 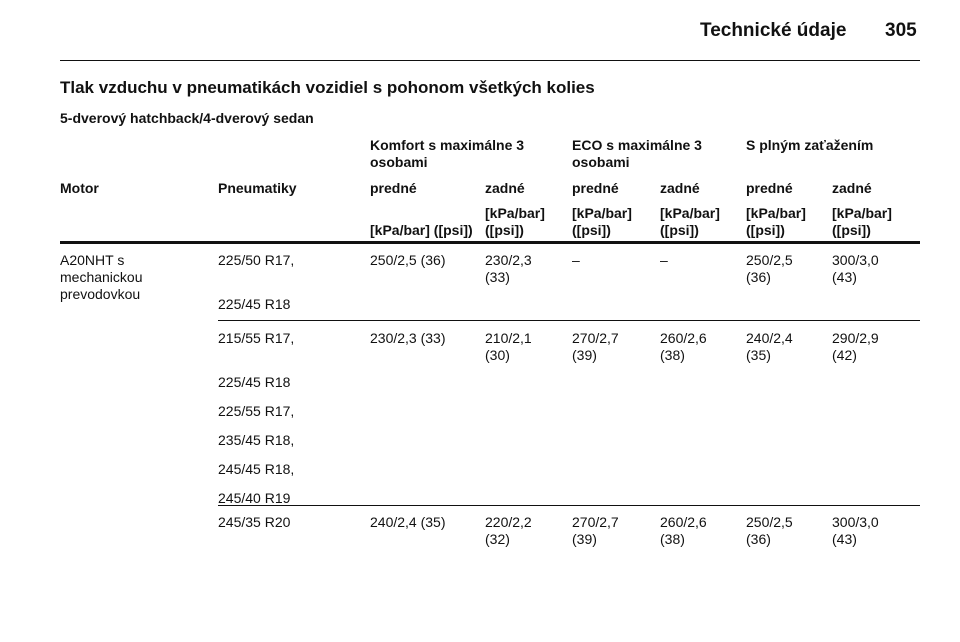 I want to click on pressure-value: 220/2,2 (32), so click(x=508, y=530).